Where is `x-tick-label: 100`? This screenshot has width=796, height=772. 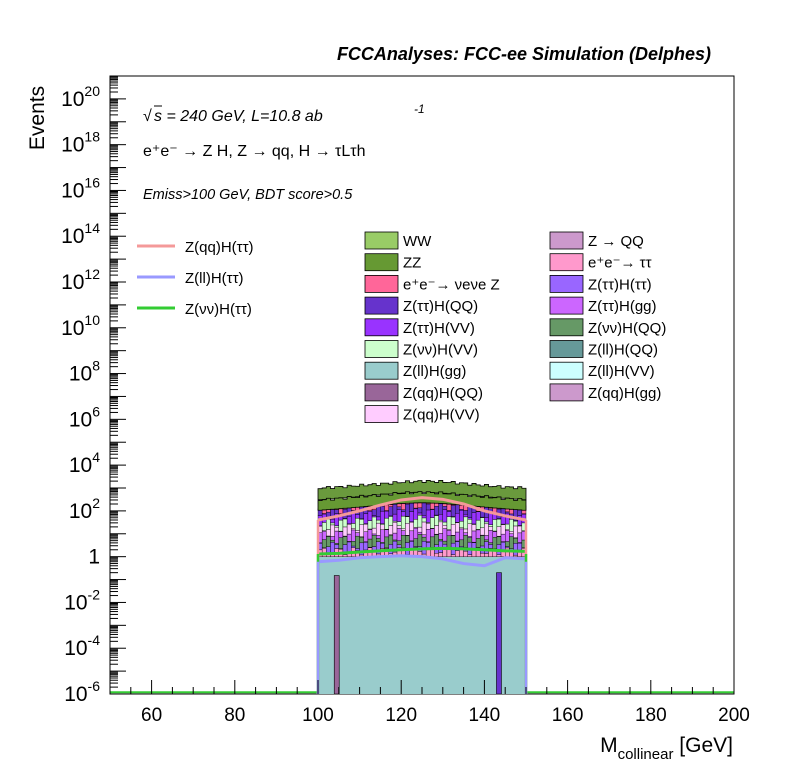 x-tick-label: 100 is located at coordinates (318, 715).